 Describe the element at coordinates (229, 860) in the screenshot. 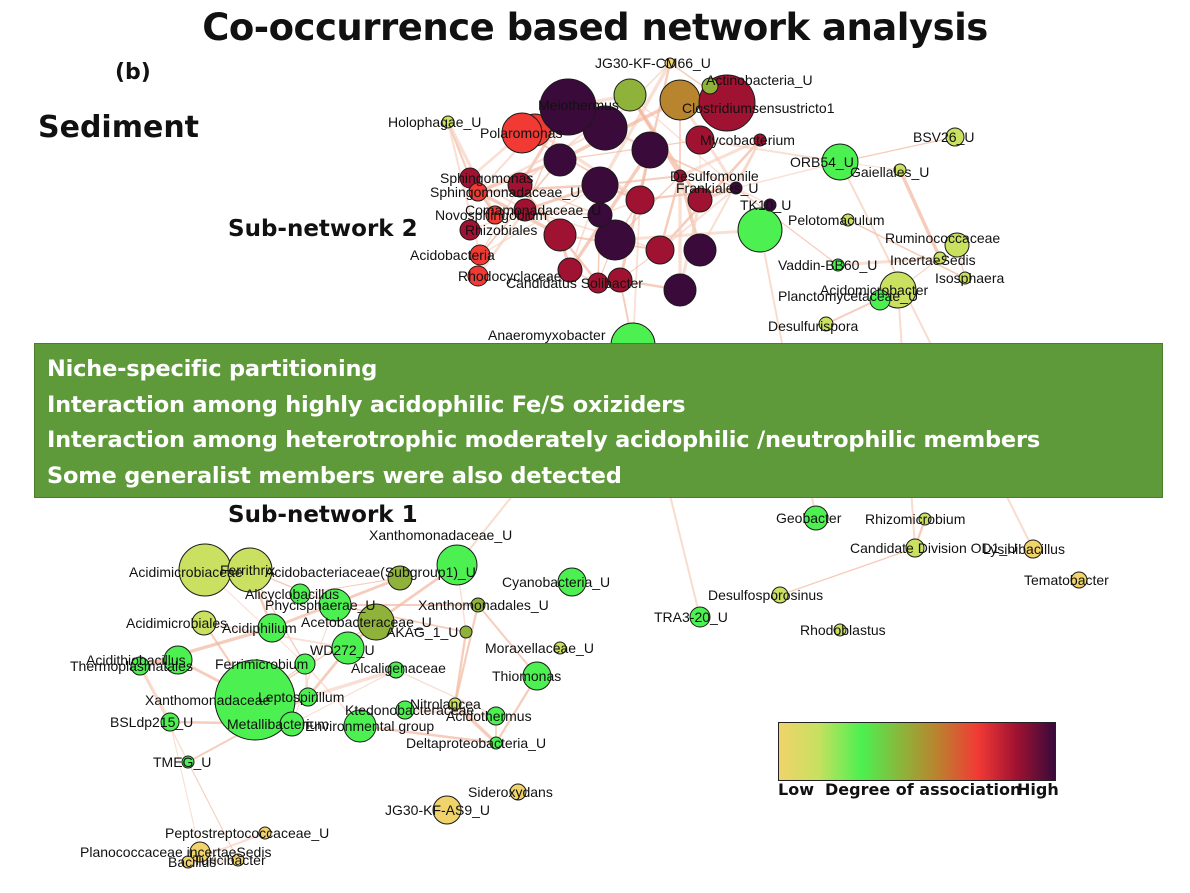

I see `network-node-label: Turicibacter` at that location.